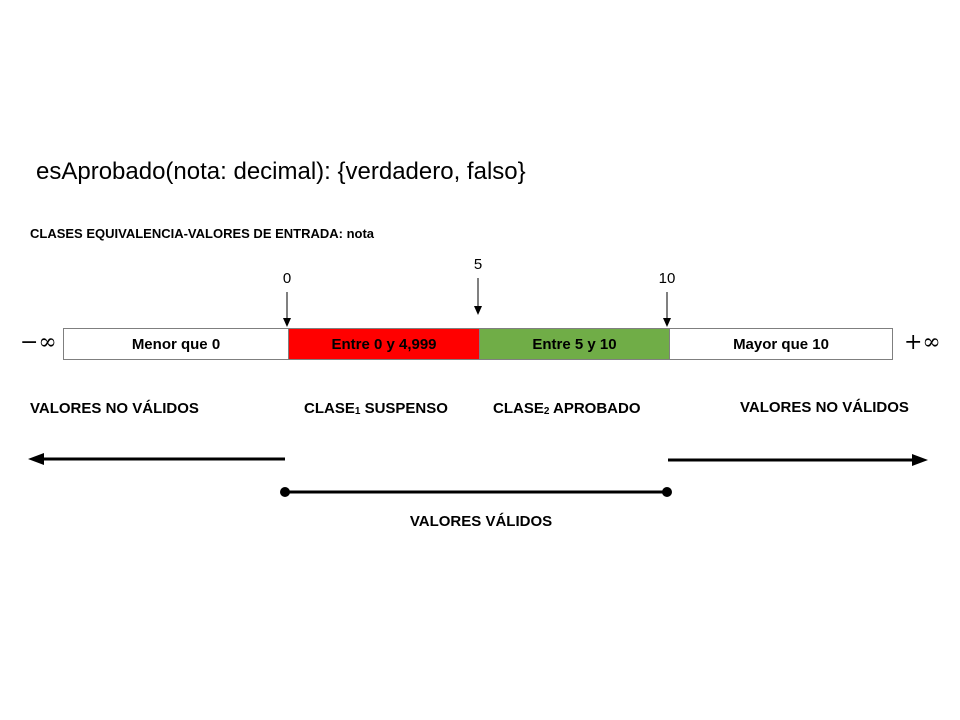 The width and height of the screenshot is (960, 720). I want to click on negative-infinity: −∞, so click(38, 342).